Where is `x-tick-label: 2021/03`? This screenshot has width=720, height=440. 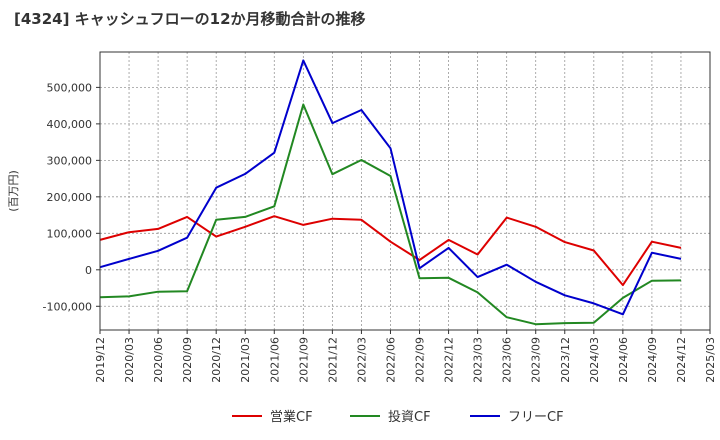
x-tick-label: 2021/03 is located at coordinates (245, 360).